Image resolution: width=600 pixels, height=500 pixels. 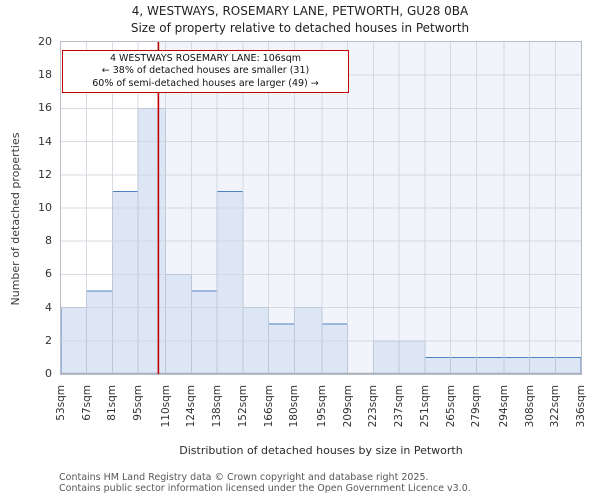 I want to click on y-tick-label: 4, so click(x=48, y=307).